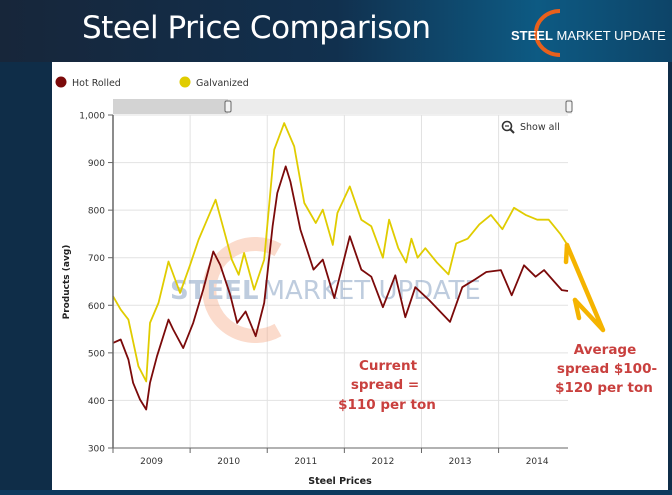 Image resolution: width=672 pixels, height=495 pixels. Describe the element at coordinates (96, 402) in the screenshot. I see `y-tick-label: 400` at that location.